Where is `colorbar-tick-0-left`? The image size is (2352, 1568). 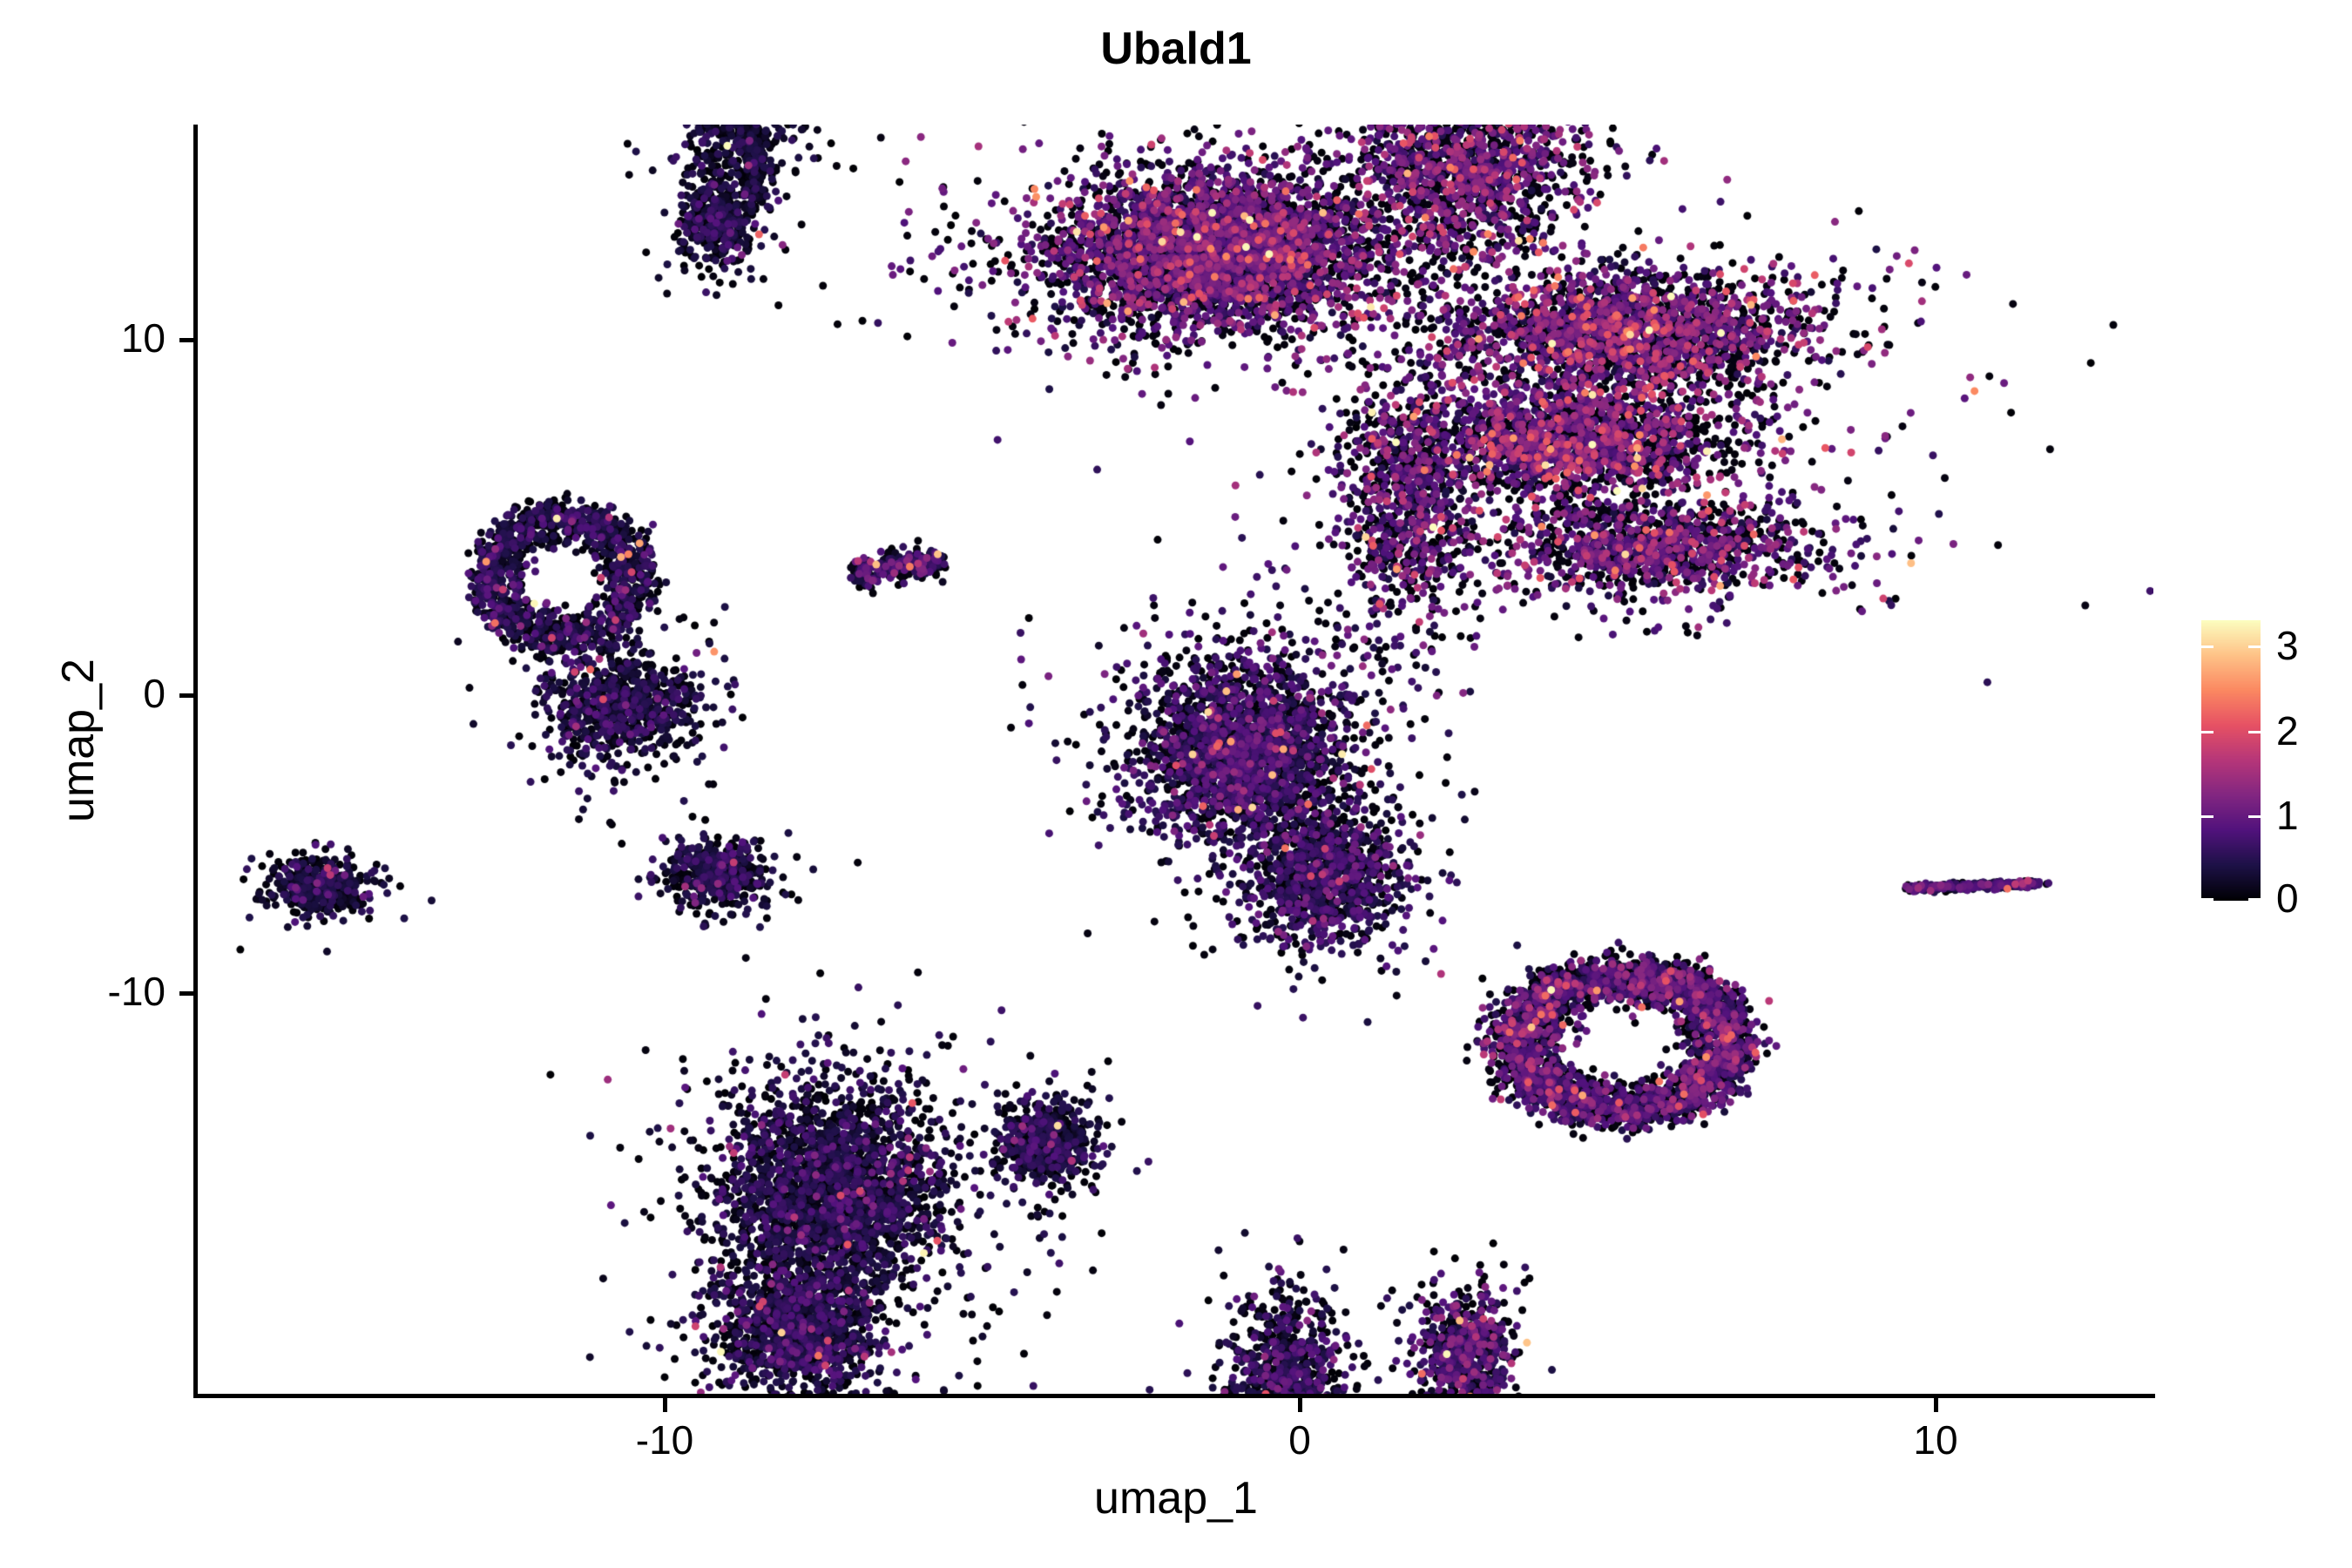 colorbar-tick-0-left is located at coordinates (2207, 899).